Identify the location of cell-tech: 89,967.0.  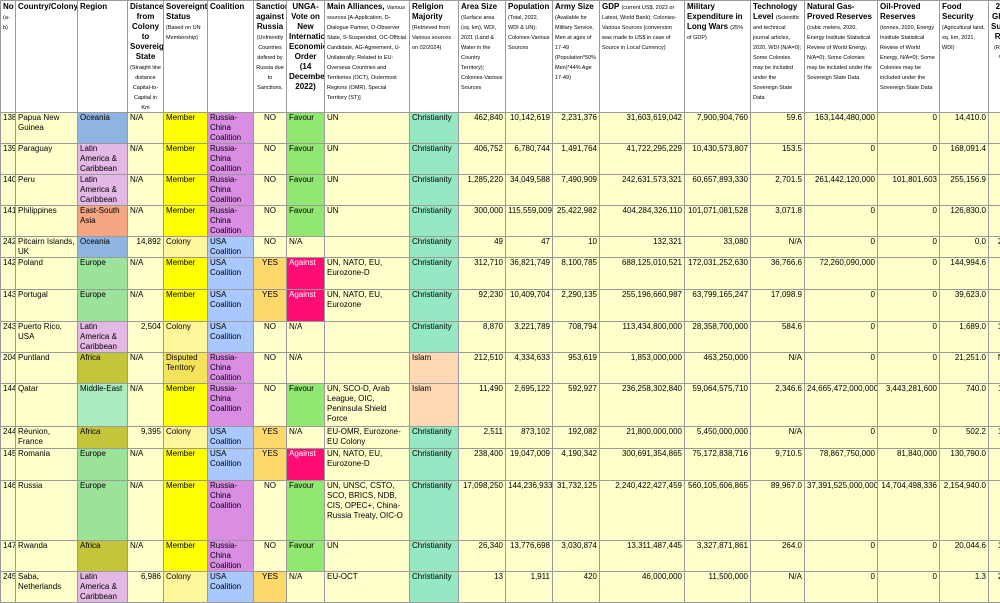
(778, 511).